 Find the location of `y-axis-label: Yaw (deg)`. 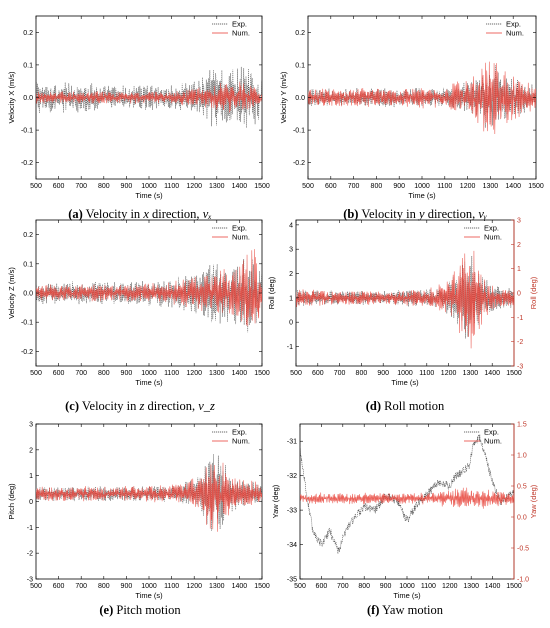

y-axis-label: Yaw (deg) is located at coordinates (275, 501).